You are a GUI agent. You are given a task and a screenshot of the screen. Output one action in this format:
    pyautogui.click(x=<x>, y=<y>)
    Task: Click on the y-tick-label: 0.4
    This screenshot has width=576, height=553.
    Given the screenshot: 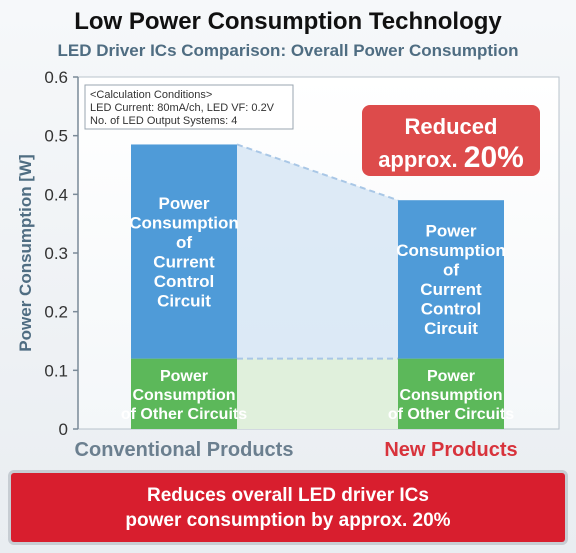 What is the action you would take?
    pyautogui.click(x=56, y=194)
    